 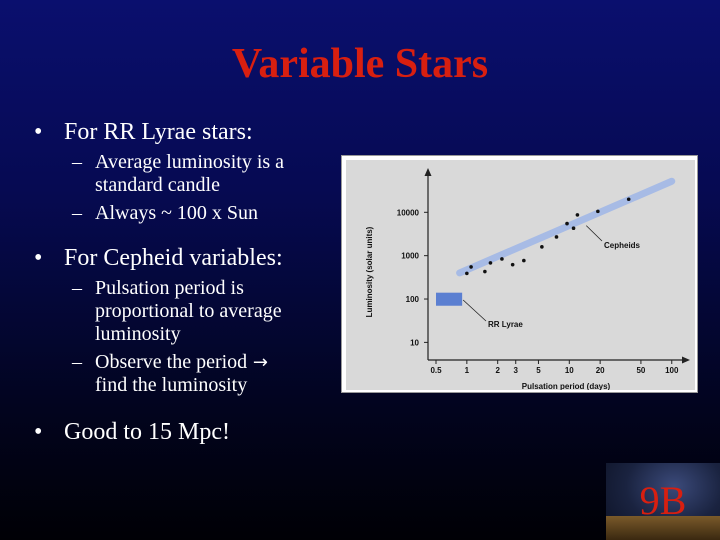 I want to click on badge-label: 9B, so click(x=663, y=500).